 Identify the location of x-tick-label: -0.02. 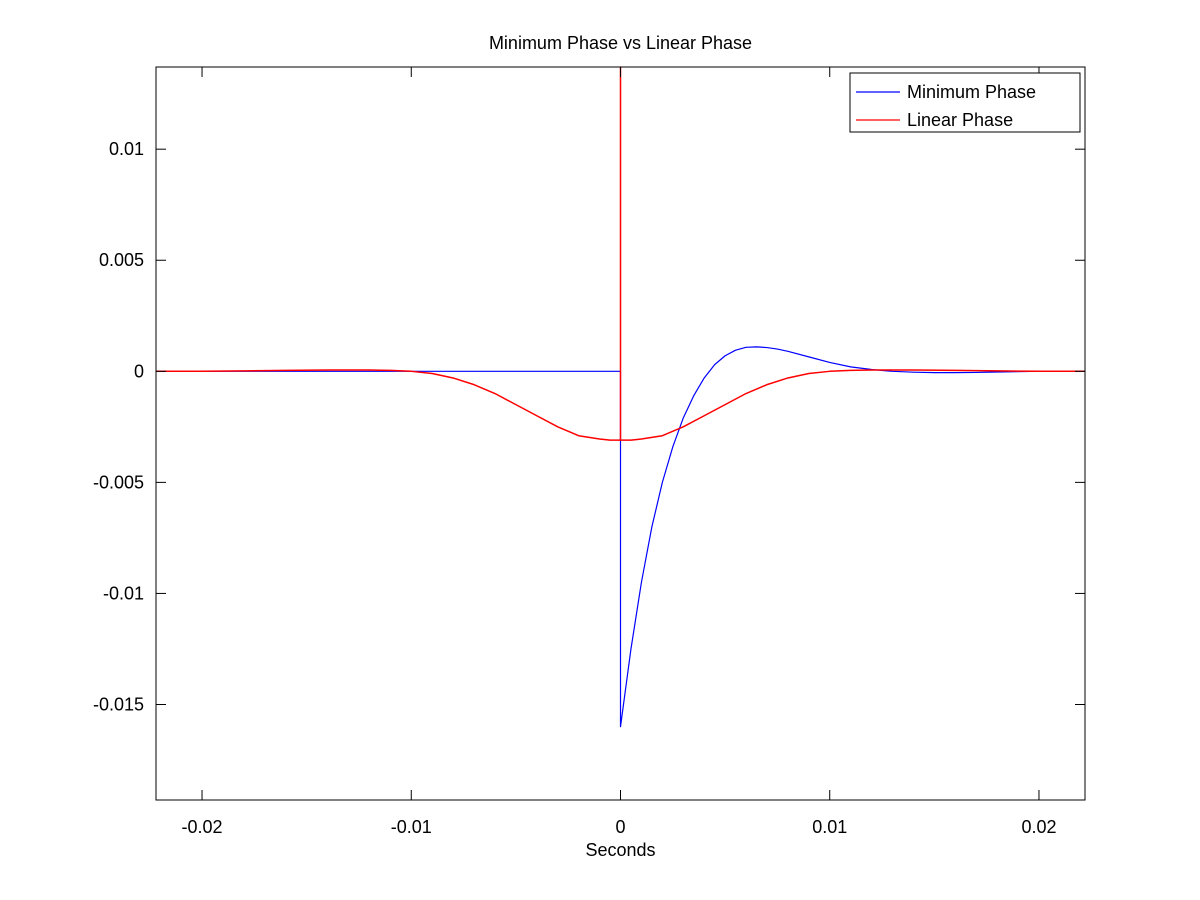
(202, 827).